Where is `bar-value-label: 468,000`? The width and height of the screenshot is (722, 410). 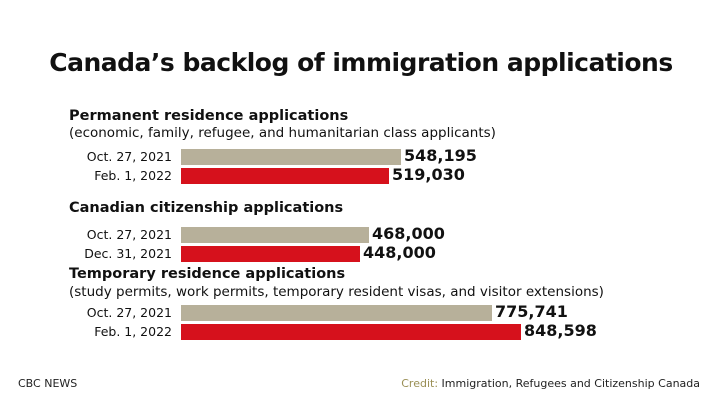
bar-value-label: 468,000 is located at coordinates (408, 233).